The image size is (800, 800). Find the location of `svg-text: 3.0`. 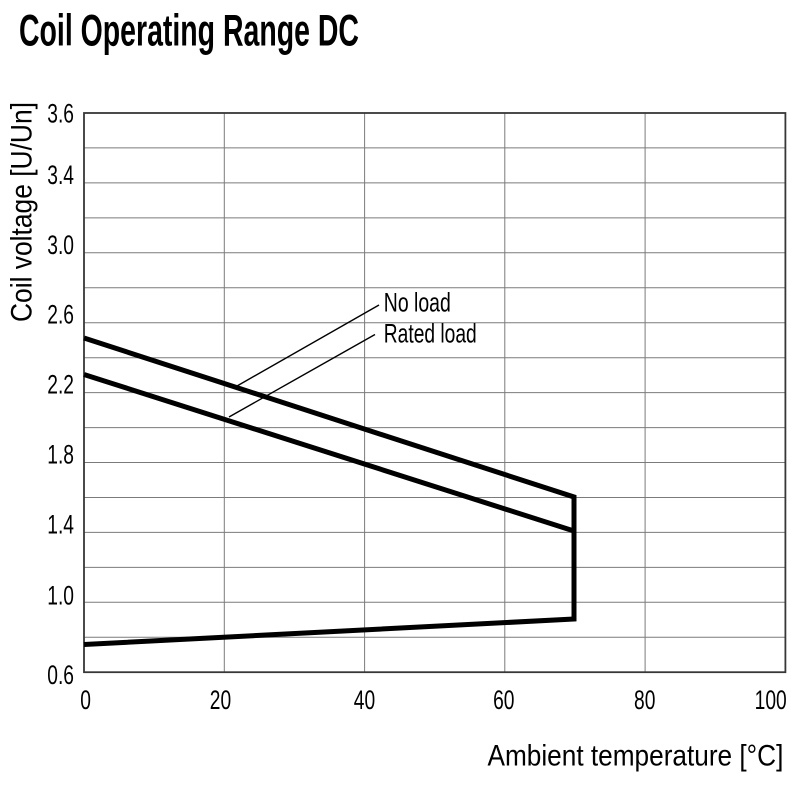

svg-text: 3.0 is located at coordinates (60, 245).